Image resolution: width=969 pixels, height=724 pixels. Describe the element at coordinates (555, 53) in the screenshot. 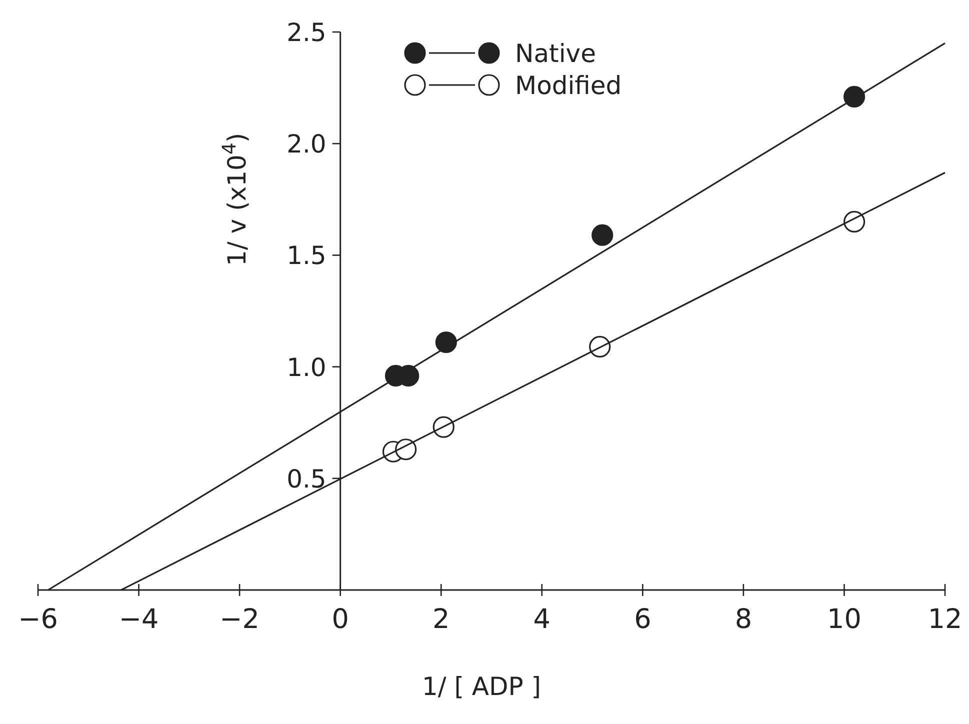

I see `legend-label: Native` at that location.